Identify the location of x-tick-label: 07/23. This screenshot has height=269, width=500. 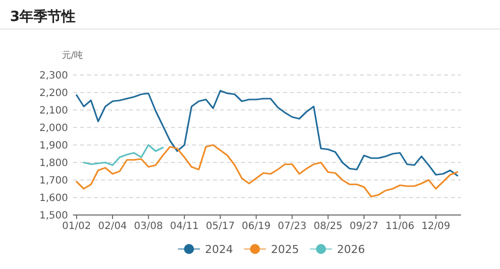
(292, 226).